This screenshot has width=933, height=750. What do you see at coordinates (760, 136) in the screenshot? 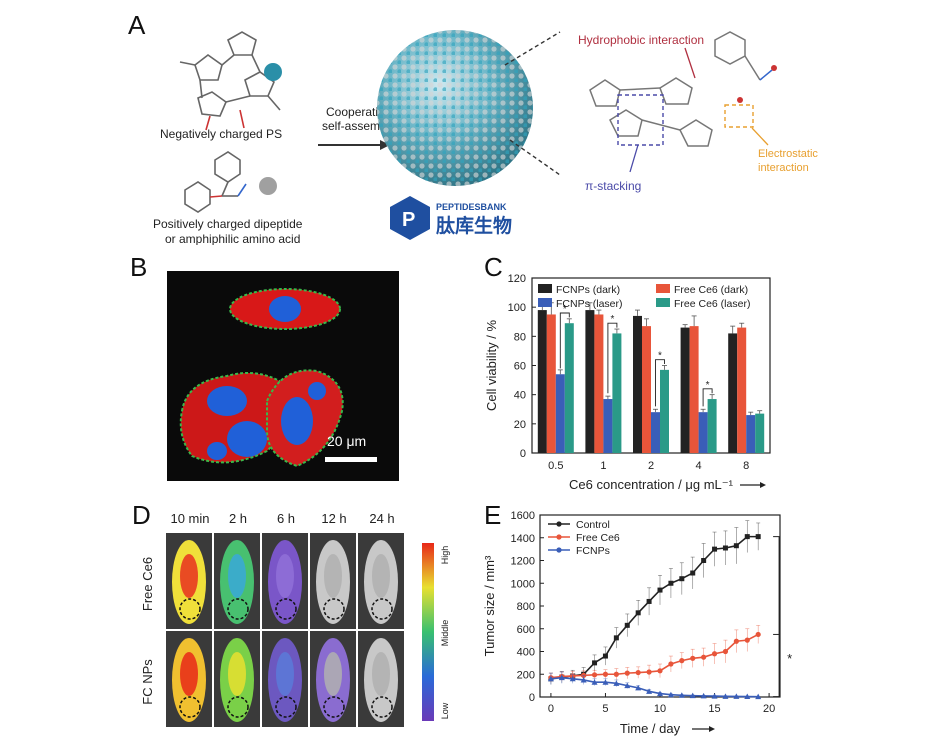
I see `electrostatic-pointer` at bounding box center [760, 136].